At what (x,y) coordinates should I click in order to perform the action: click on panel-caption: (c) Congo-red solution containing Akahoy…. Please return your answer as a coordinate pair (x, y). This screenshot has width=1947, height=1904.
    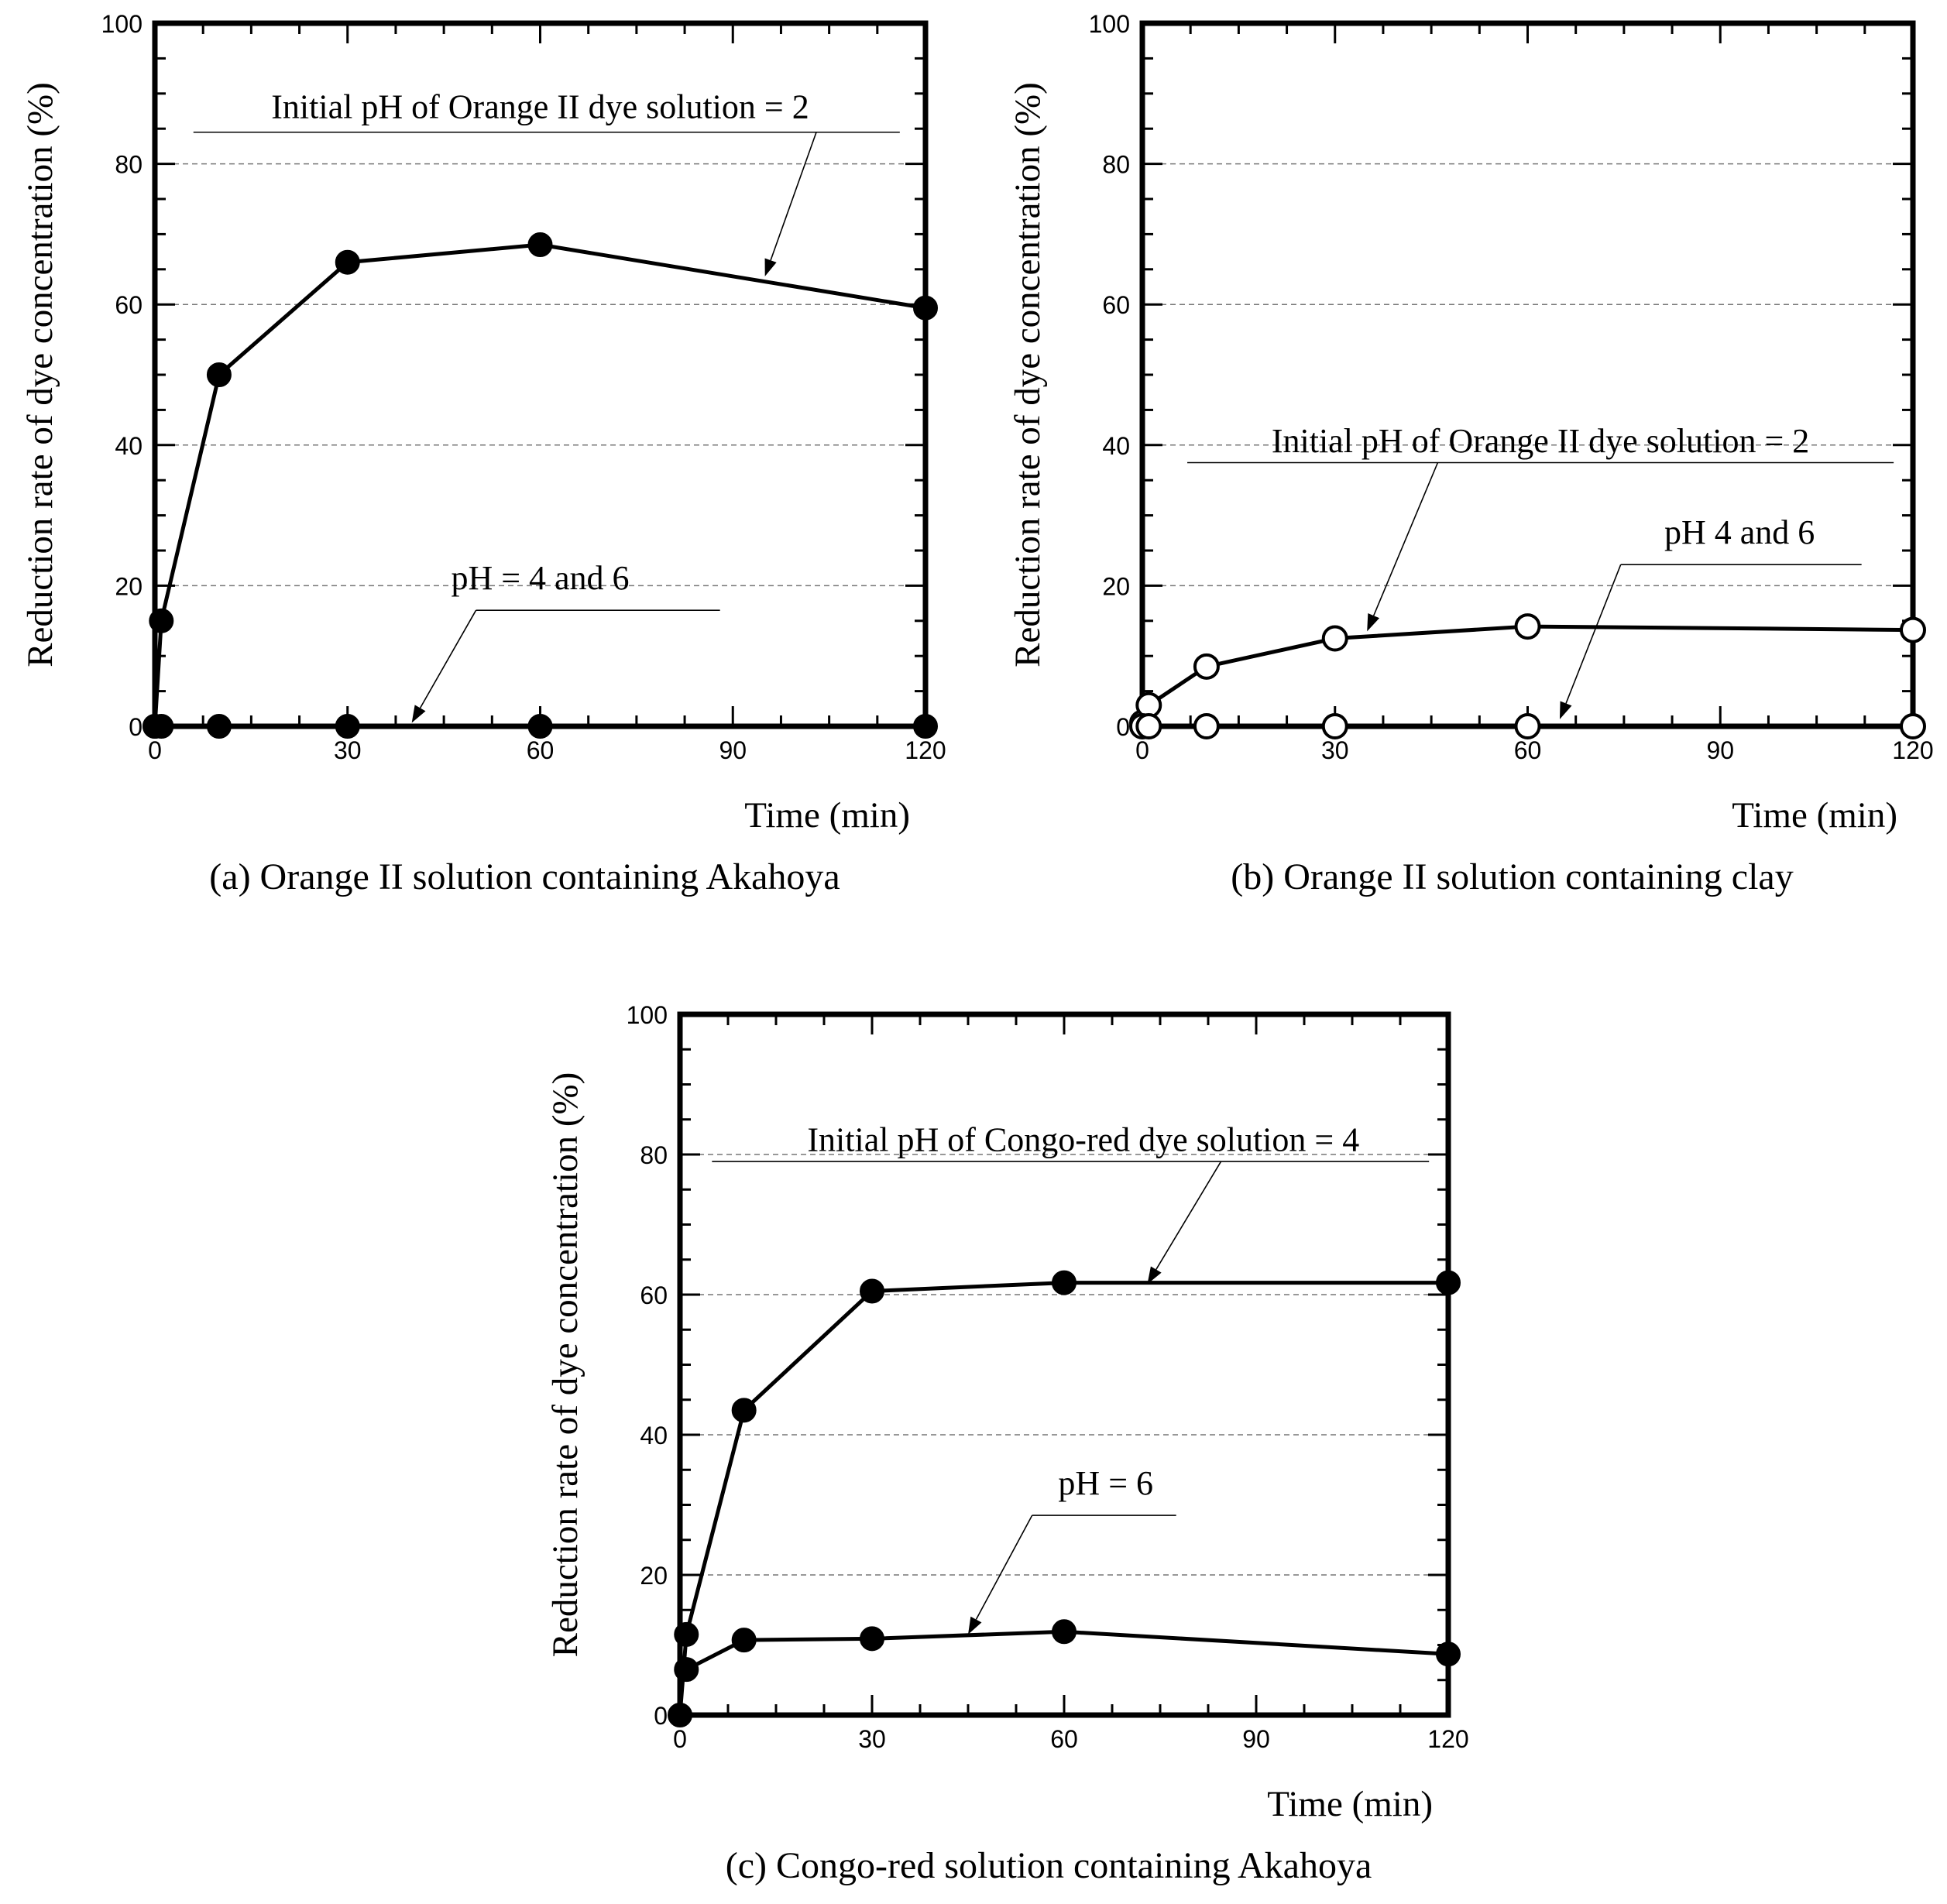
    Looking at the image, I should click on (1049, 1865).